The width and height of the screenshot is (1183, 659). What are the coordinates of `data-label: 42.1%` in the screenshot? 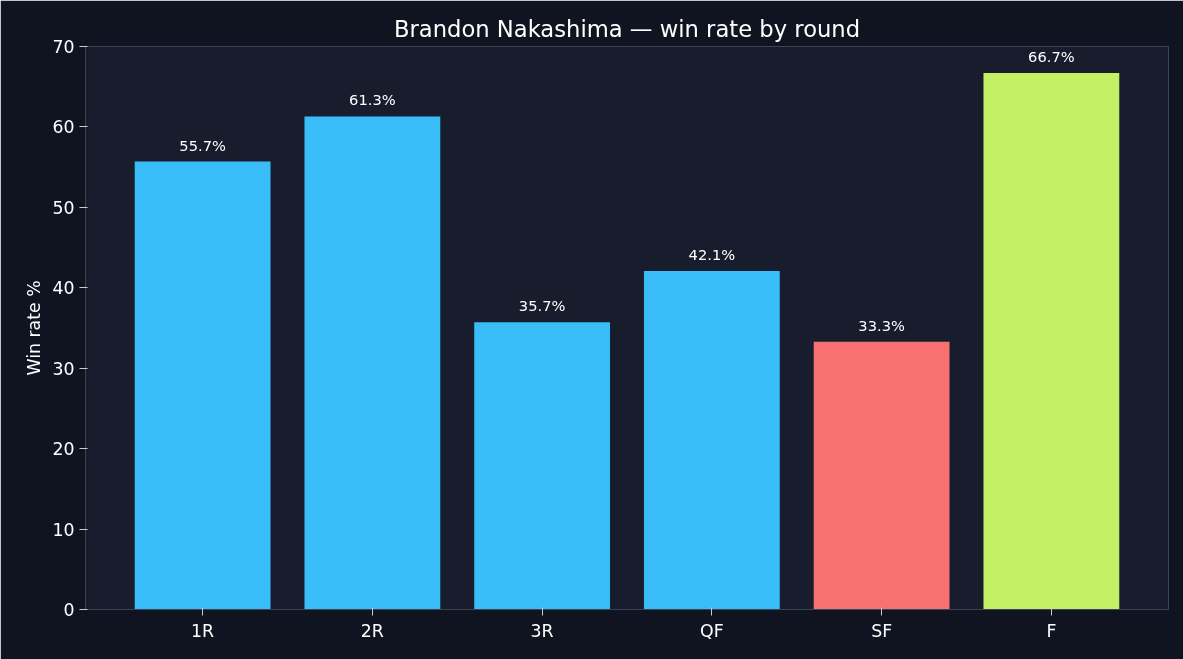 It's located at (712, 254).